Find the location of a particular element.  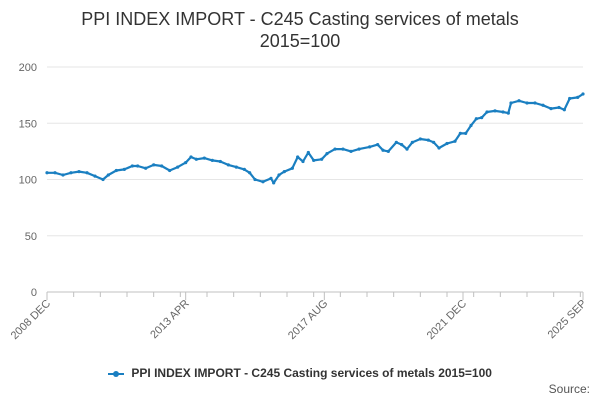

y-tick-label: 50 is located at coordinates (31, 237).